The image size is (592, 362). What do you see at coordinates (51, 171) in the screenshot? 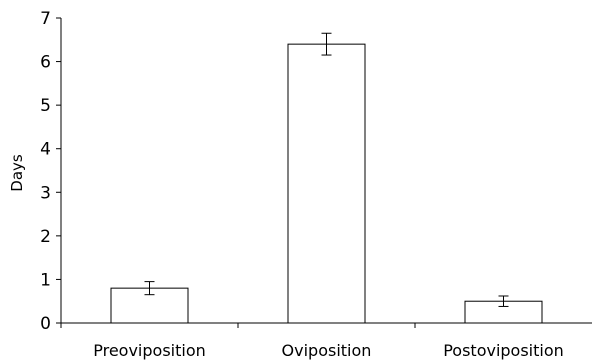
I see `y-axis: 0 1 2 3 4 5 6 7` at bounding box center [51, 171].